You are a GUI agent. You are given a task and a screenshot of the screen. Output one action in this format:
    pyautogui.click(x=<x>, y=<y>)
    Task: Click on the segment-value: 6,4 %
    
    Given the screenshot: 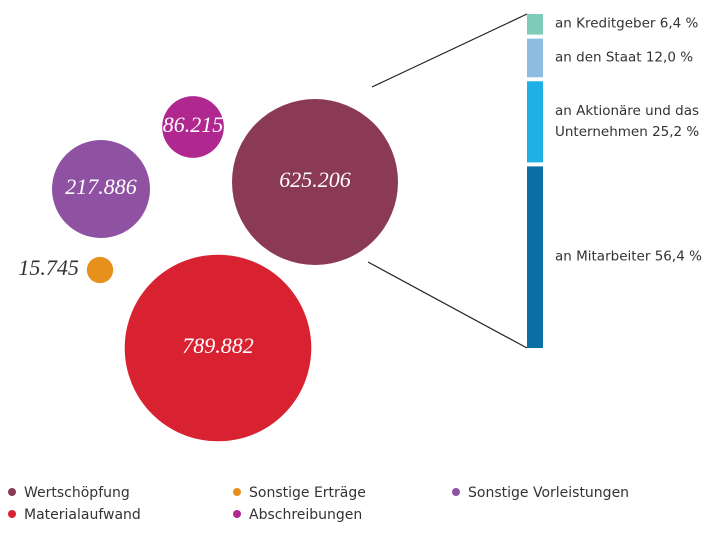 What is the action you would take?
    pyautogui.click(x=679, y=23)
    